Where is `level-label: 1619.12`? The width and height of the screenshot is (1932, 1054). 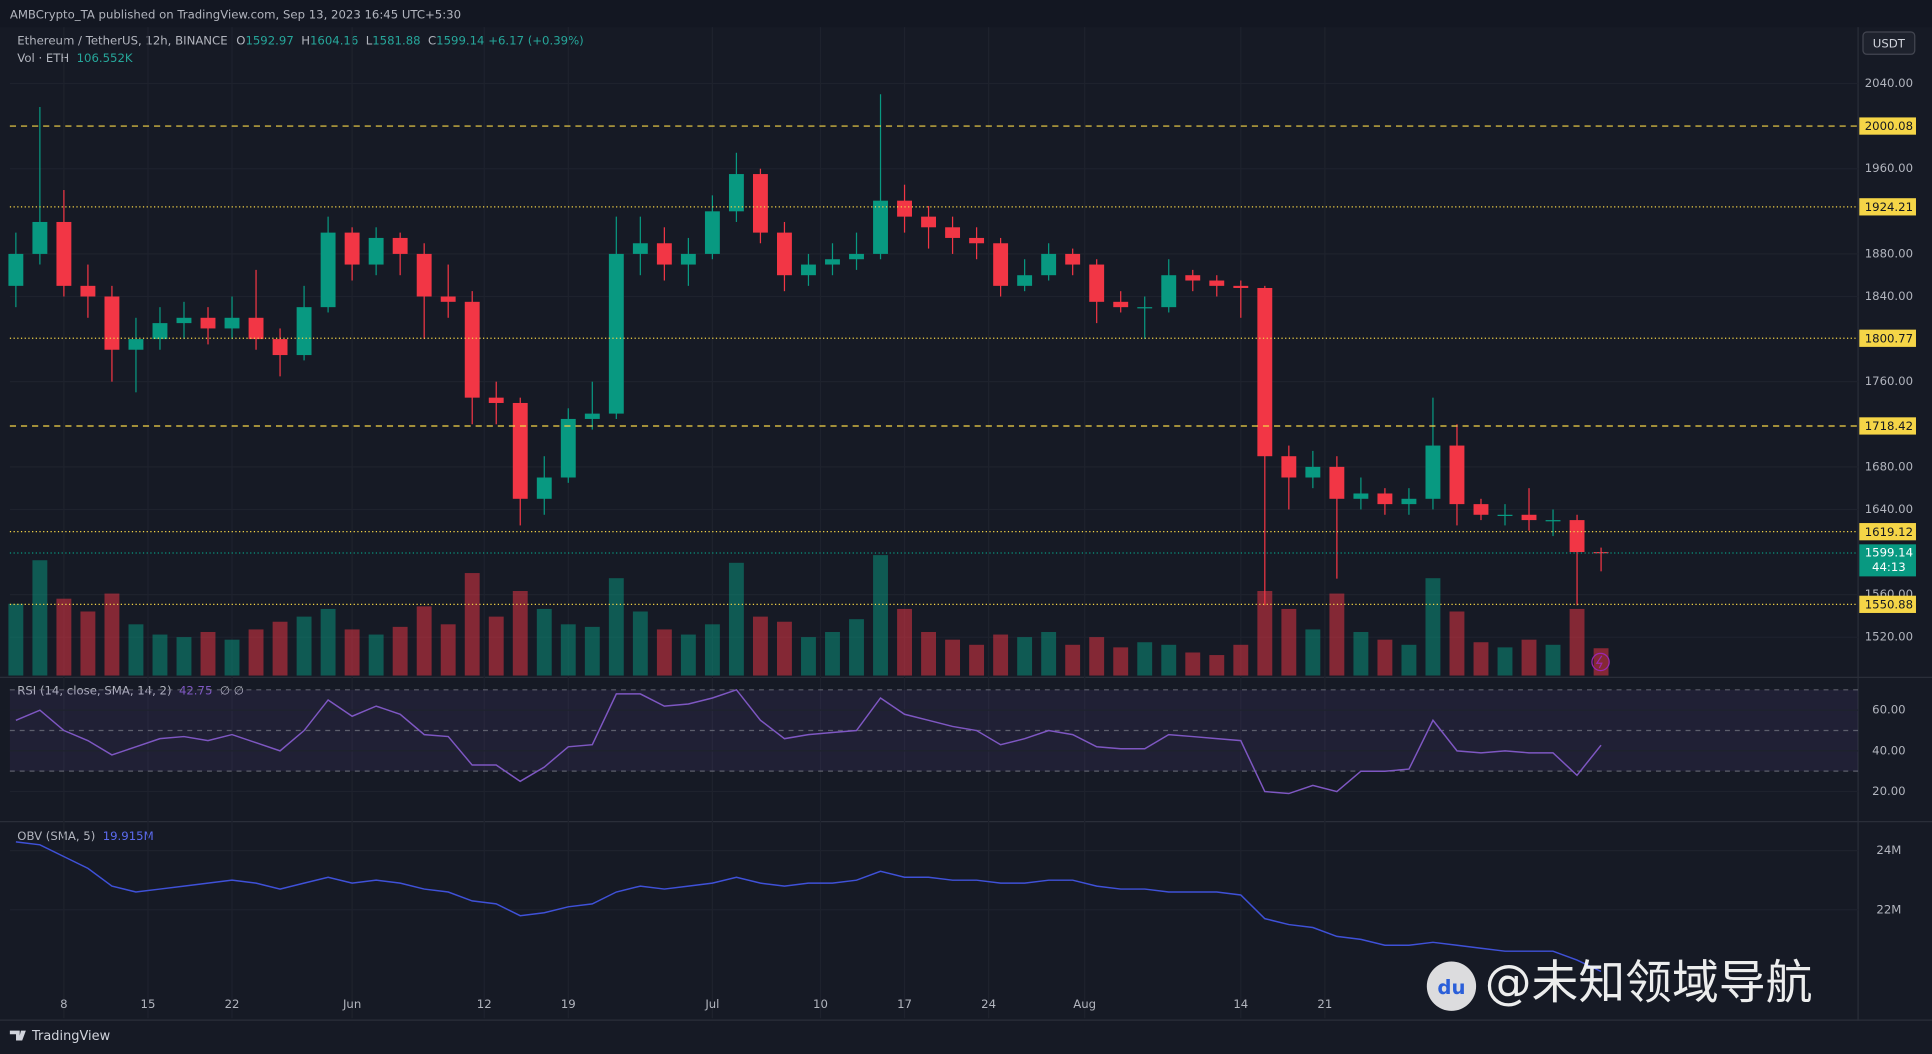
level-label: 1619.12 is located at coordinates (1889, 532).